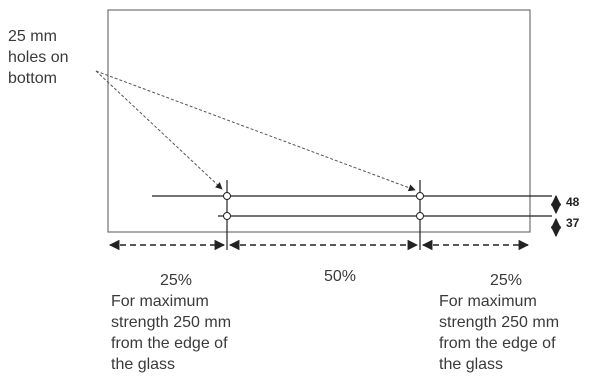  What do you see at coordinates (38, 57) in the screenshot?
I see `callout-text: 25 mm holes on bottom` at bounding box center [38, 57].